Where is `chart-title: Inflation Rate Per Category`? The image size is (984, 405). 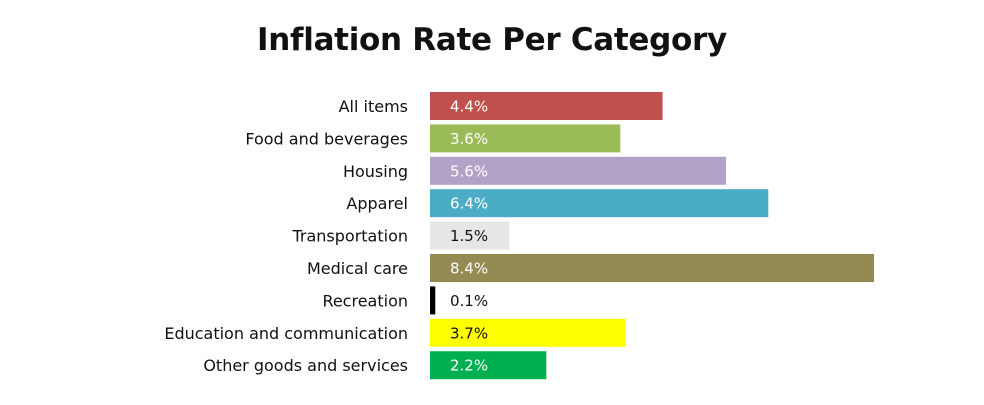 chart-title: Inflation Rate Per Category is located at coordinates (492, 40).